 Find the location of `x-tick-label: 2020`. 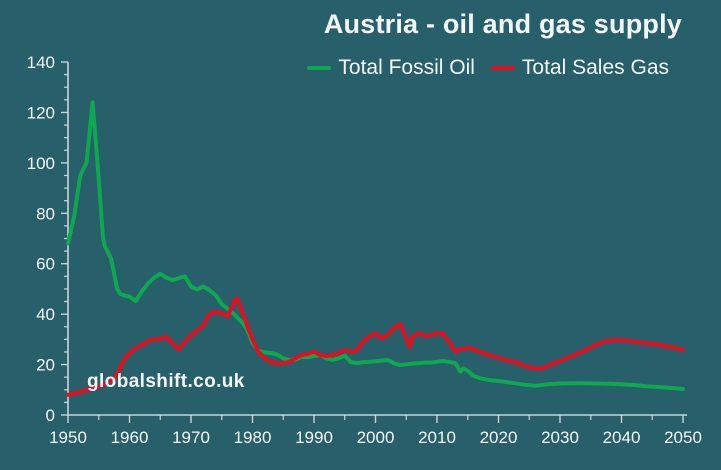

x-tick-label: 2020 is located at coordinates (499, 437).